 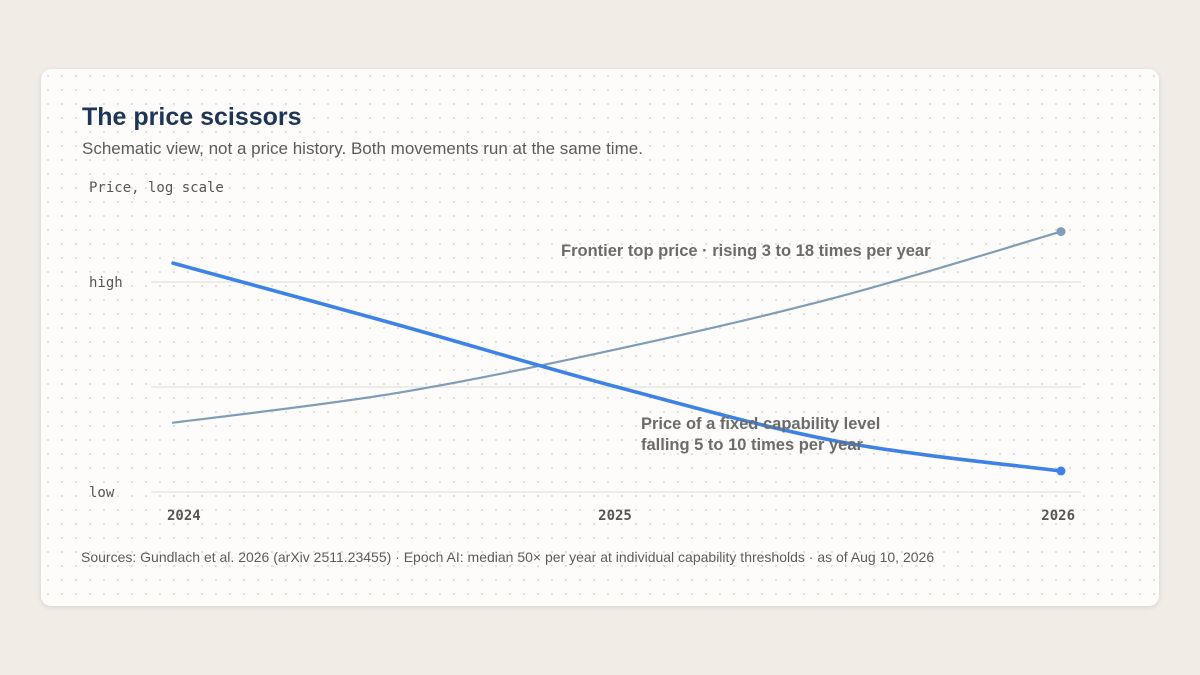 What do you see at coordinates (760, 424) in the screenshot?
I see `fixed-capability-price-label-line-0: Price of a fixed capability level` at bounding box center [760, 424].